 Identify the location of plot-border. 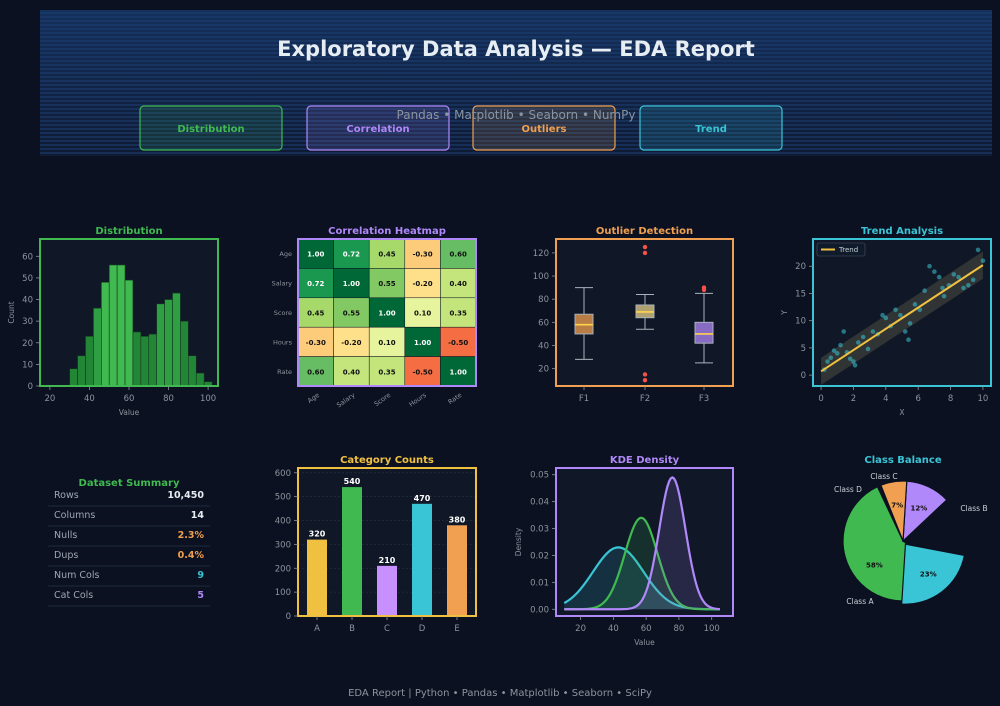
(902, 312).